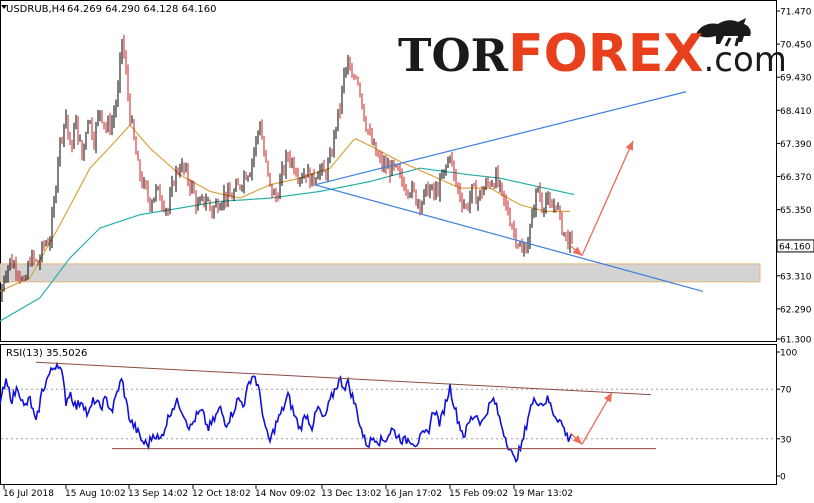 The width and height of the screenshot is (814, 503). What do you see at coordinates (413, 494) in the screenshot?
I see `time-tick-label: 16 Jan 17:02` at bounding box center [413, 494].